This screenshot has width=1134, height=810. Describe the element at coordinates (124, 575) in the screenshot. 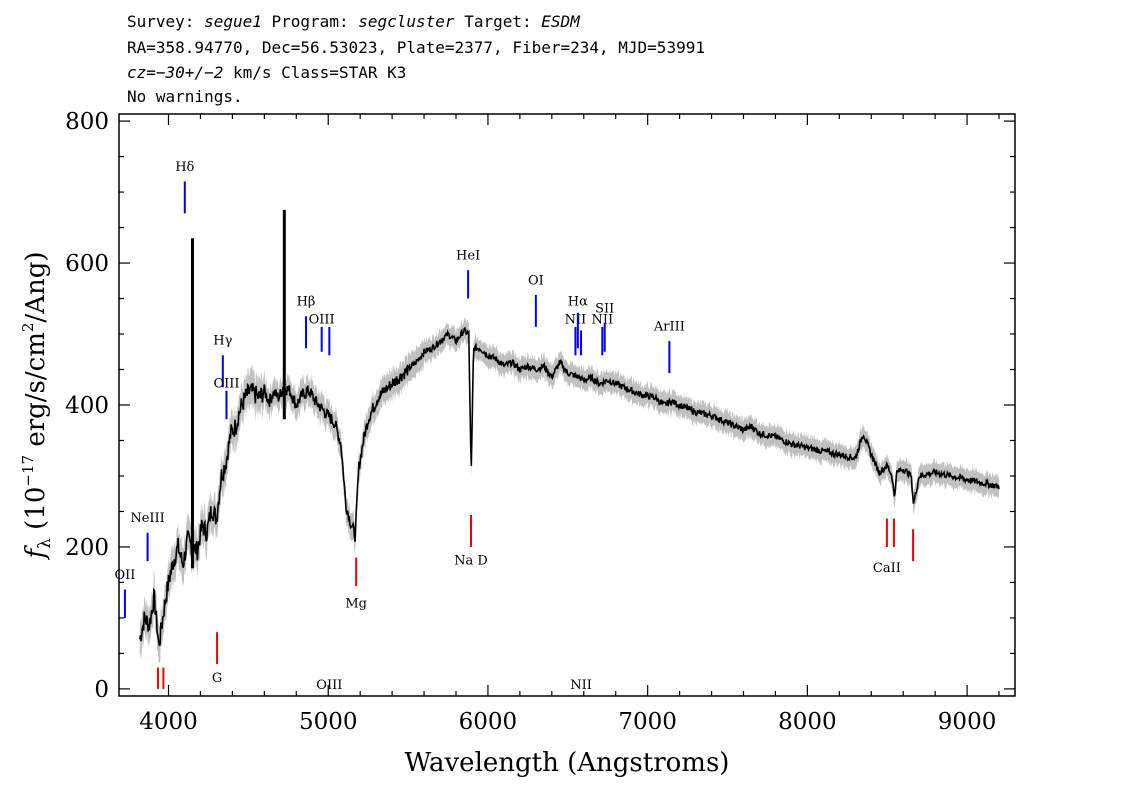

I see `emission-line-label-0: OII` at that location.